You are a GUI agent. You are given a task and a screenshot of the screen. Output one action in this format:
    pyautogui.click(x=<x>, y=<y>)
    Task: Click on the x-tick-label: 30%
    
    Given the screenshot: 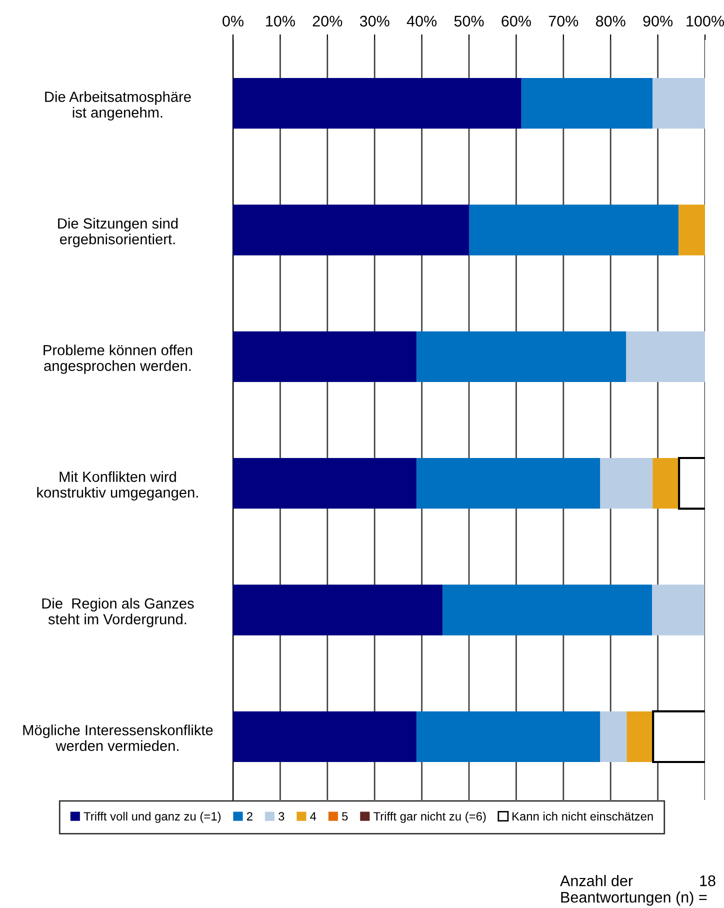 What is the action you would take?
    pyautogui.click(x=375, y=21)
    